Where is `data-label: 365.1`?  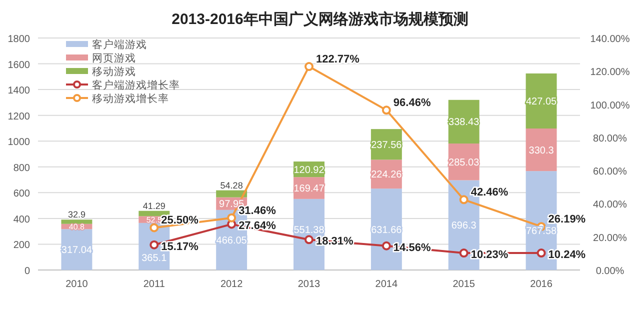 data-label: 365.1 is located at coordinates (155, 258).